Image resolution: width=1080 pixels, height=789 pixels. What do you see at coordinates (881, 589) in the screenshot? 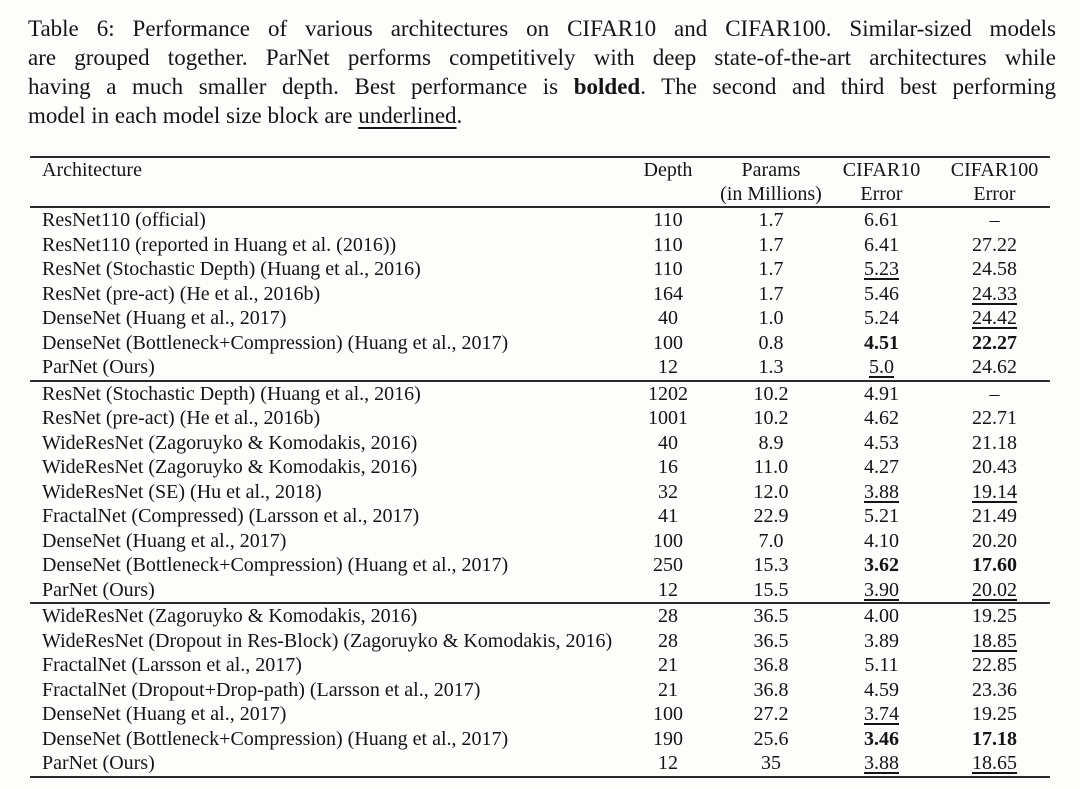
I see `cell-value: 3.90` at bounding box center [881, 589].